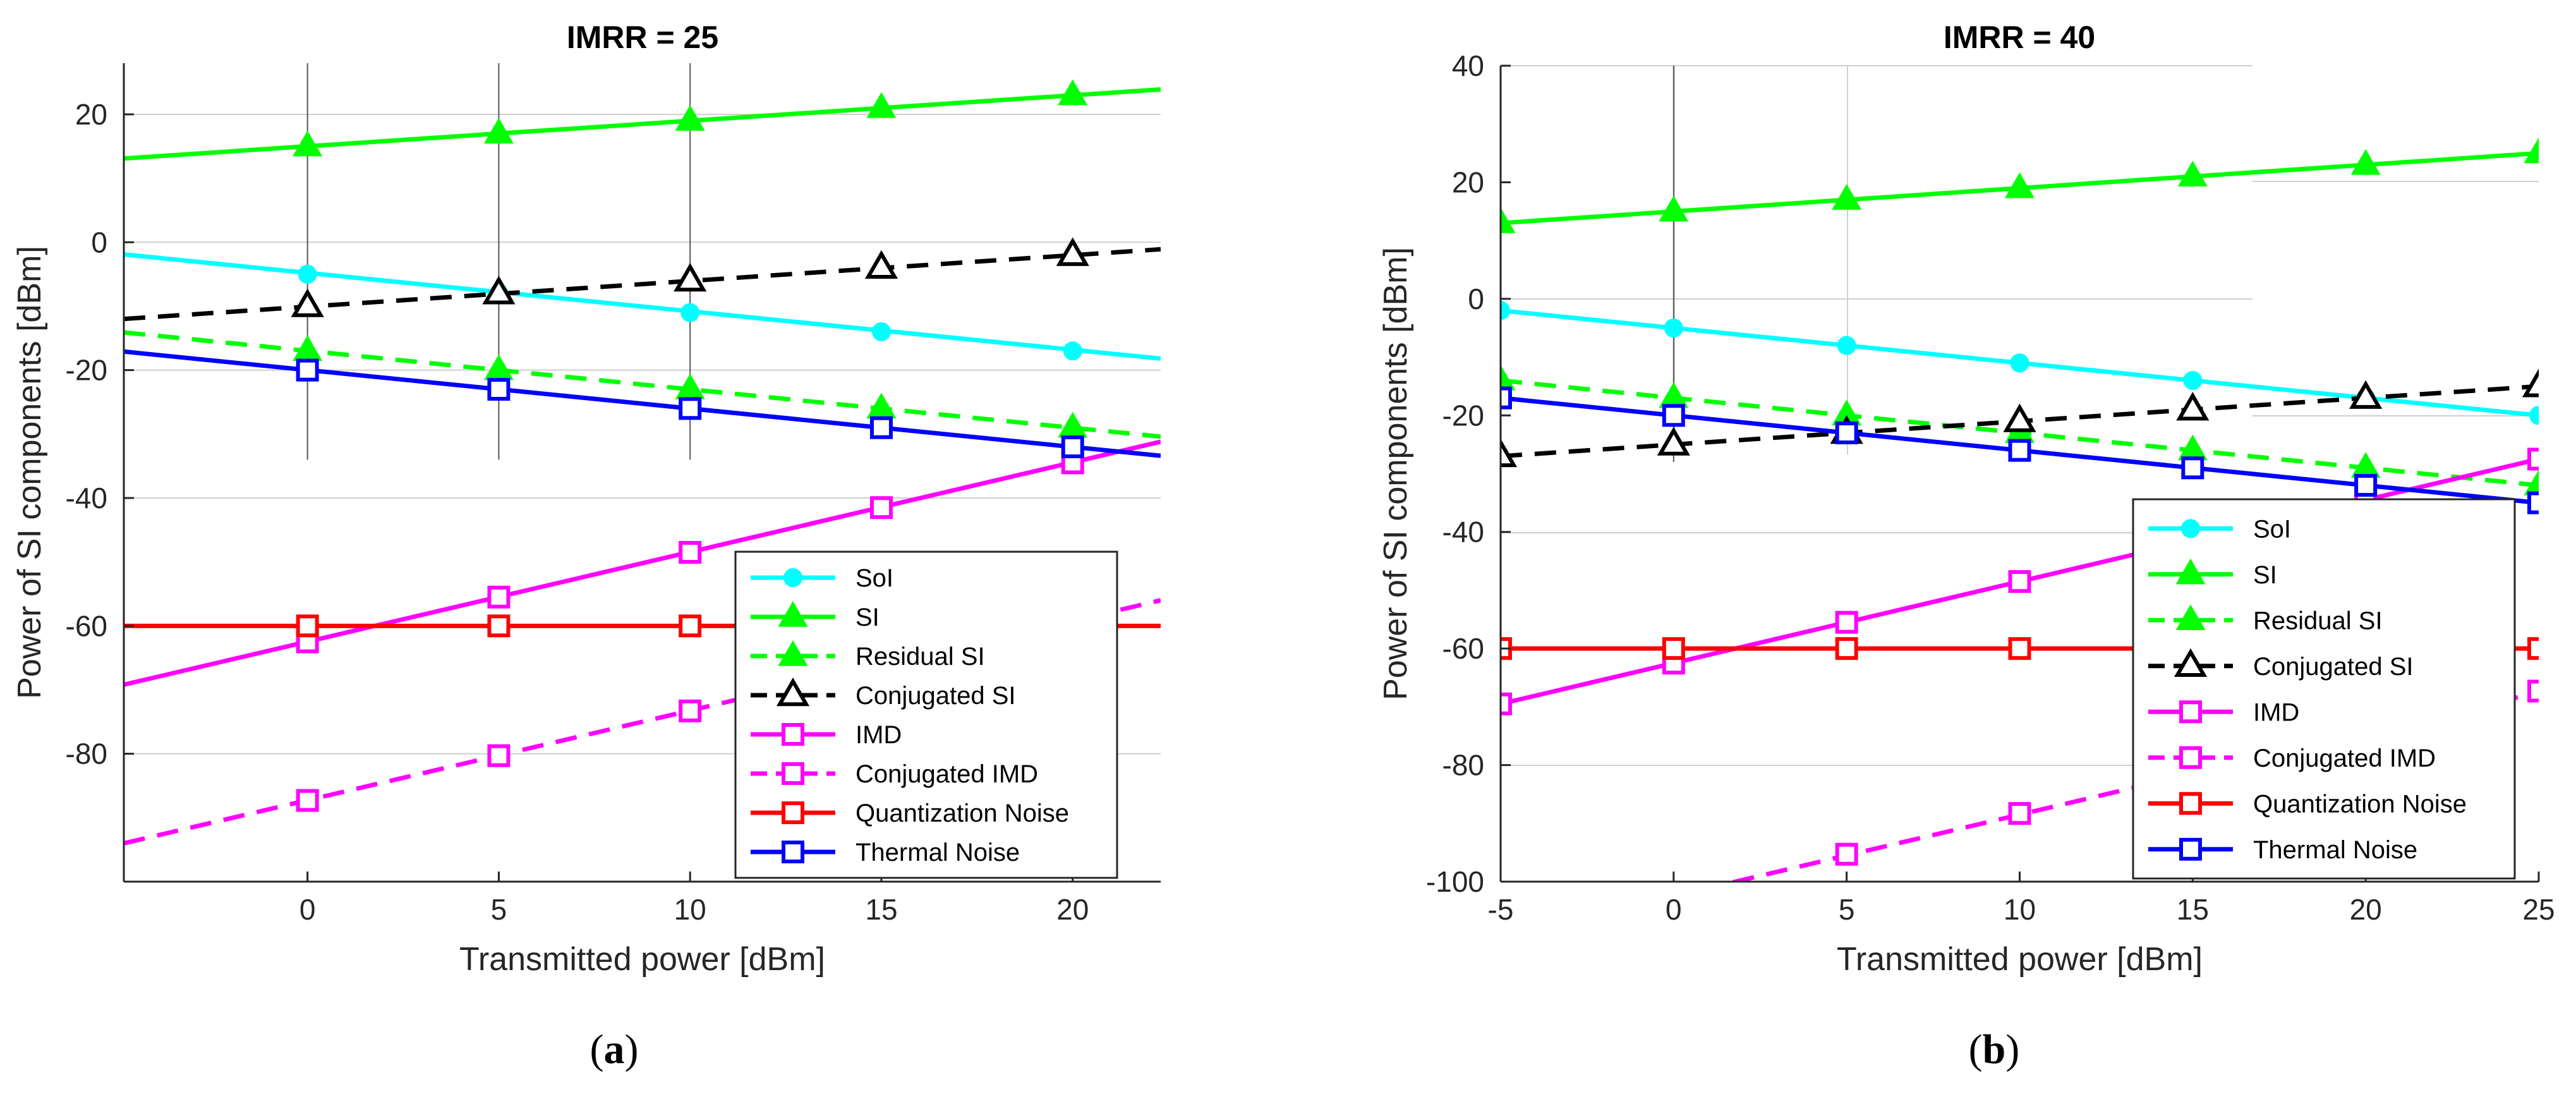 The image size is (2576, 1094). What do you see at coordinates (926, 715) in the screenshot?
I see `legend-box` at bounding box center [926, 715].